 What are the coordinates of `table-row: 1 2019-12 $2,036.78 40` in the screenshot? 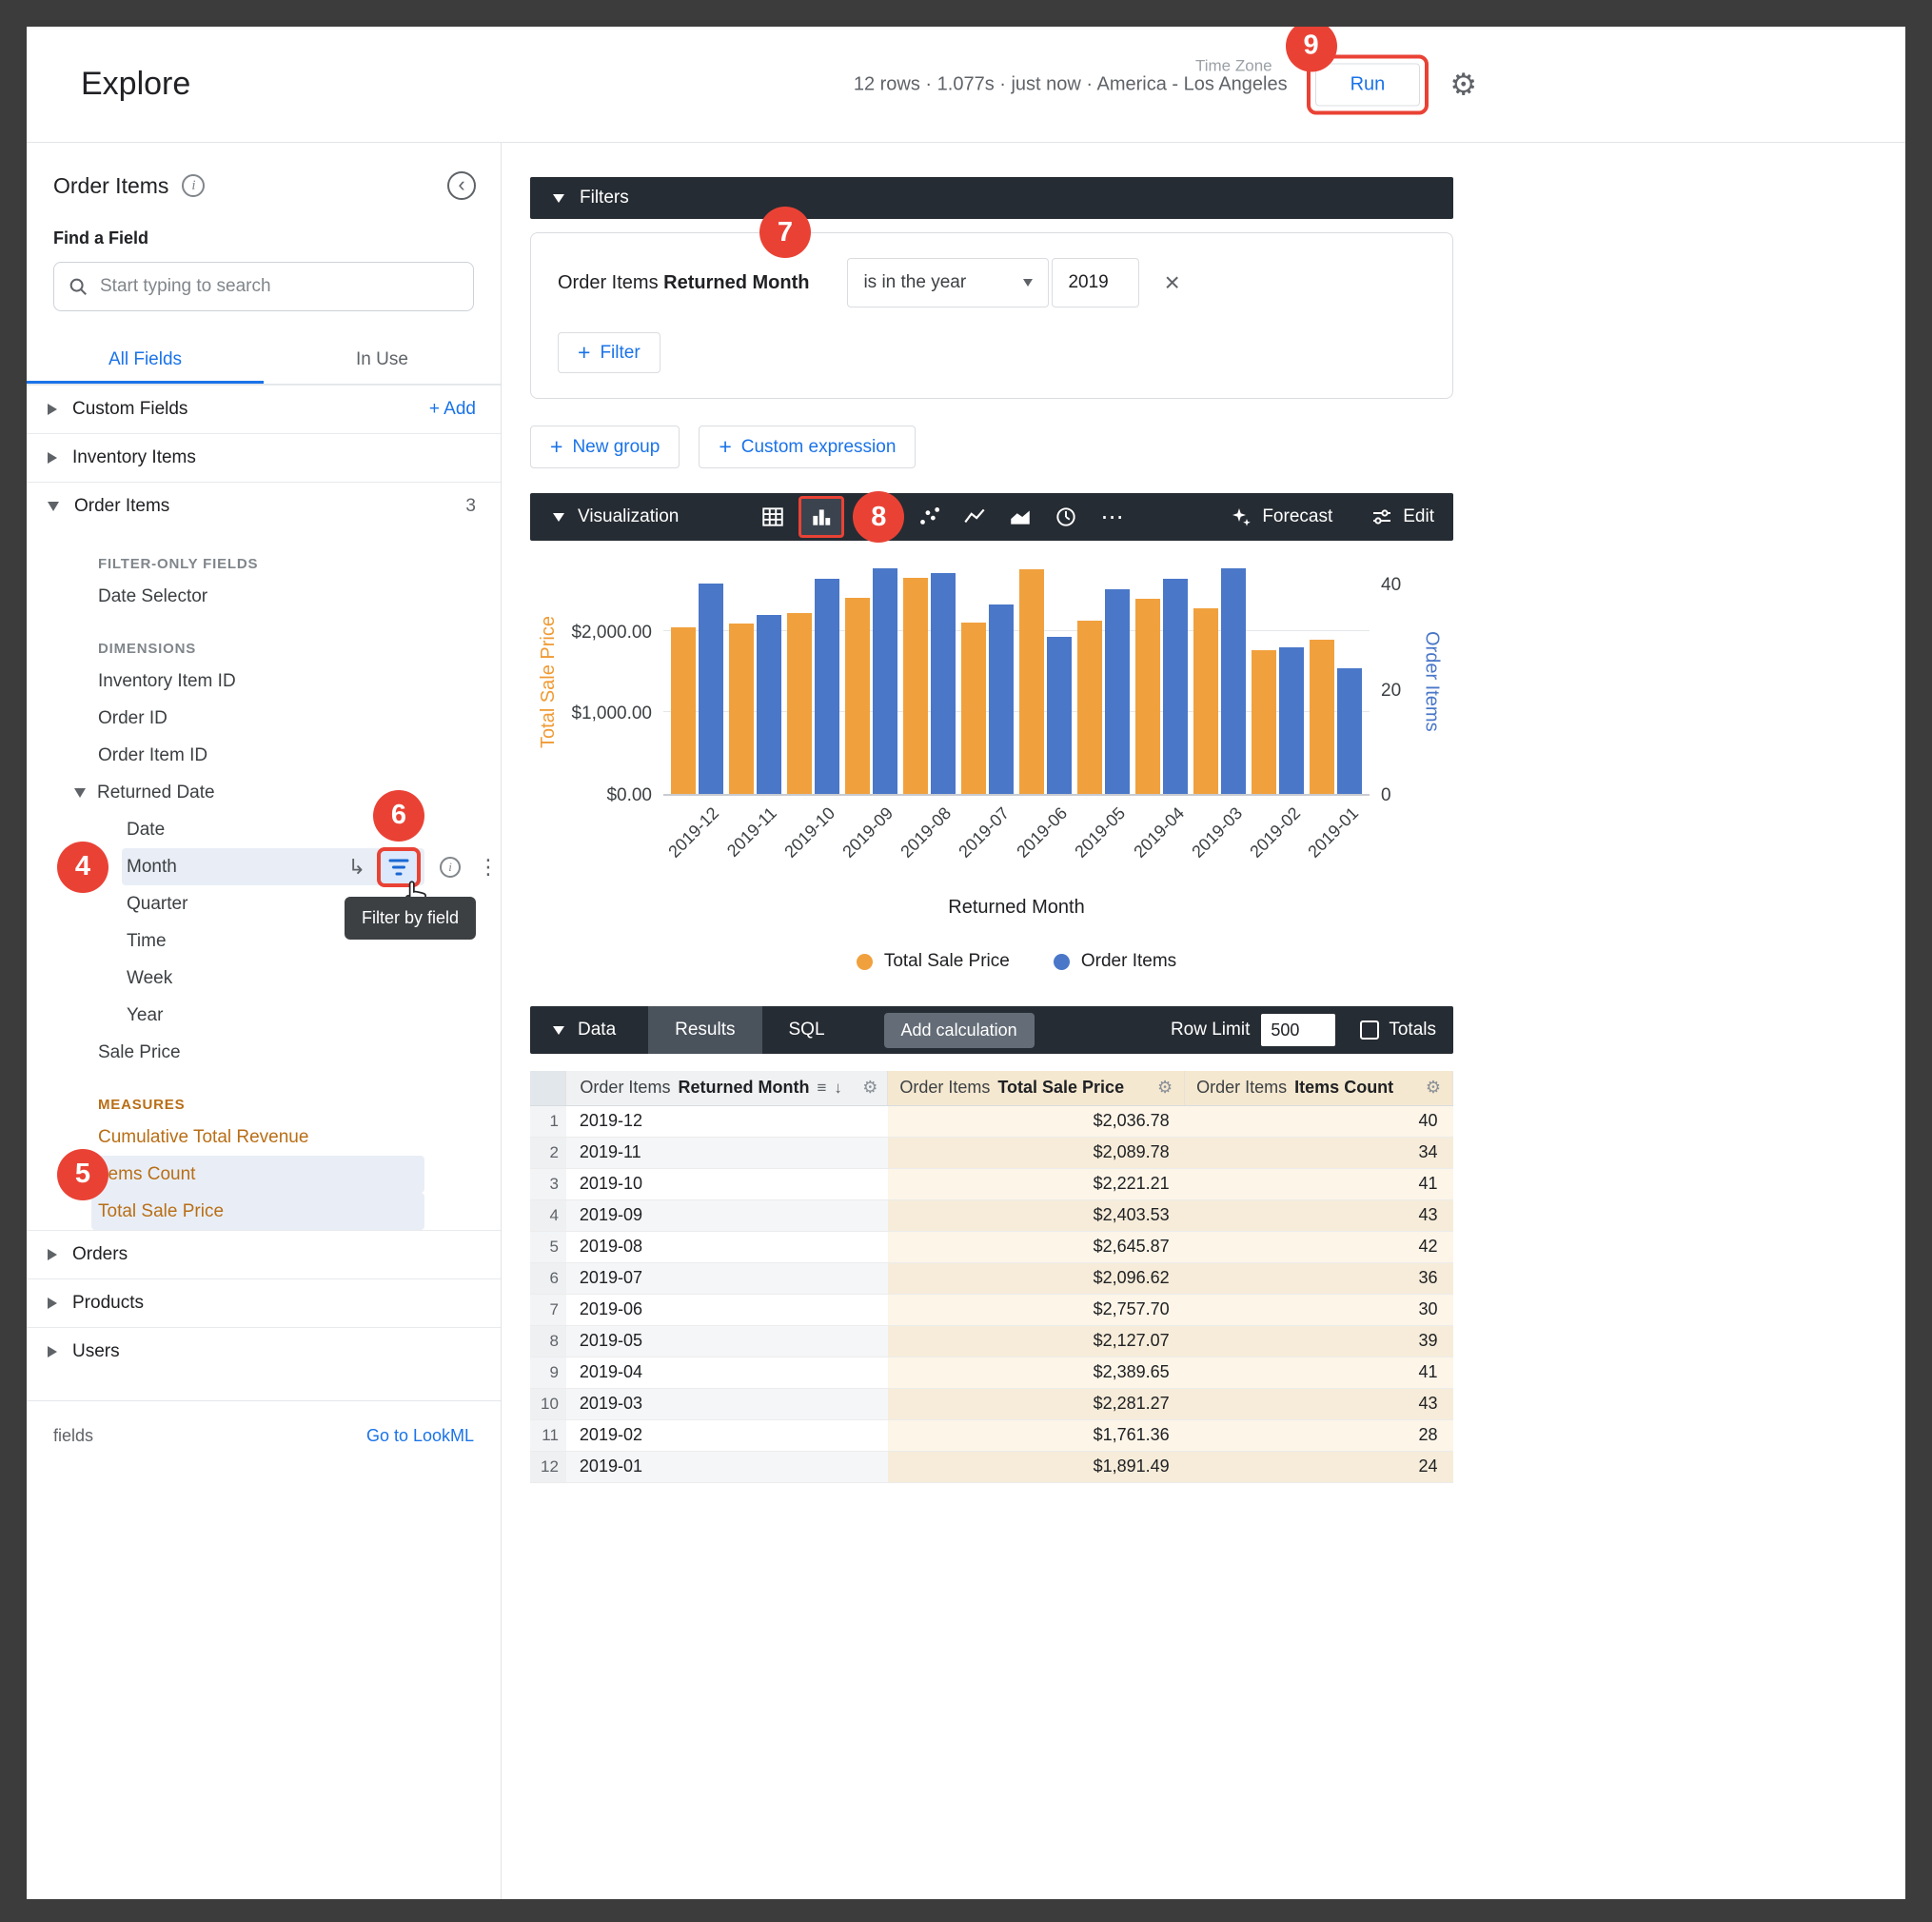 It's located at (991, 1121).